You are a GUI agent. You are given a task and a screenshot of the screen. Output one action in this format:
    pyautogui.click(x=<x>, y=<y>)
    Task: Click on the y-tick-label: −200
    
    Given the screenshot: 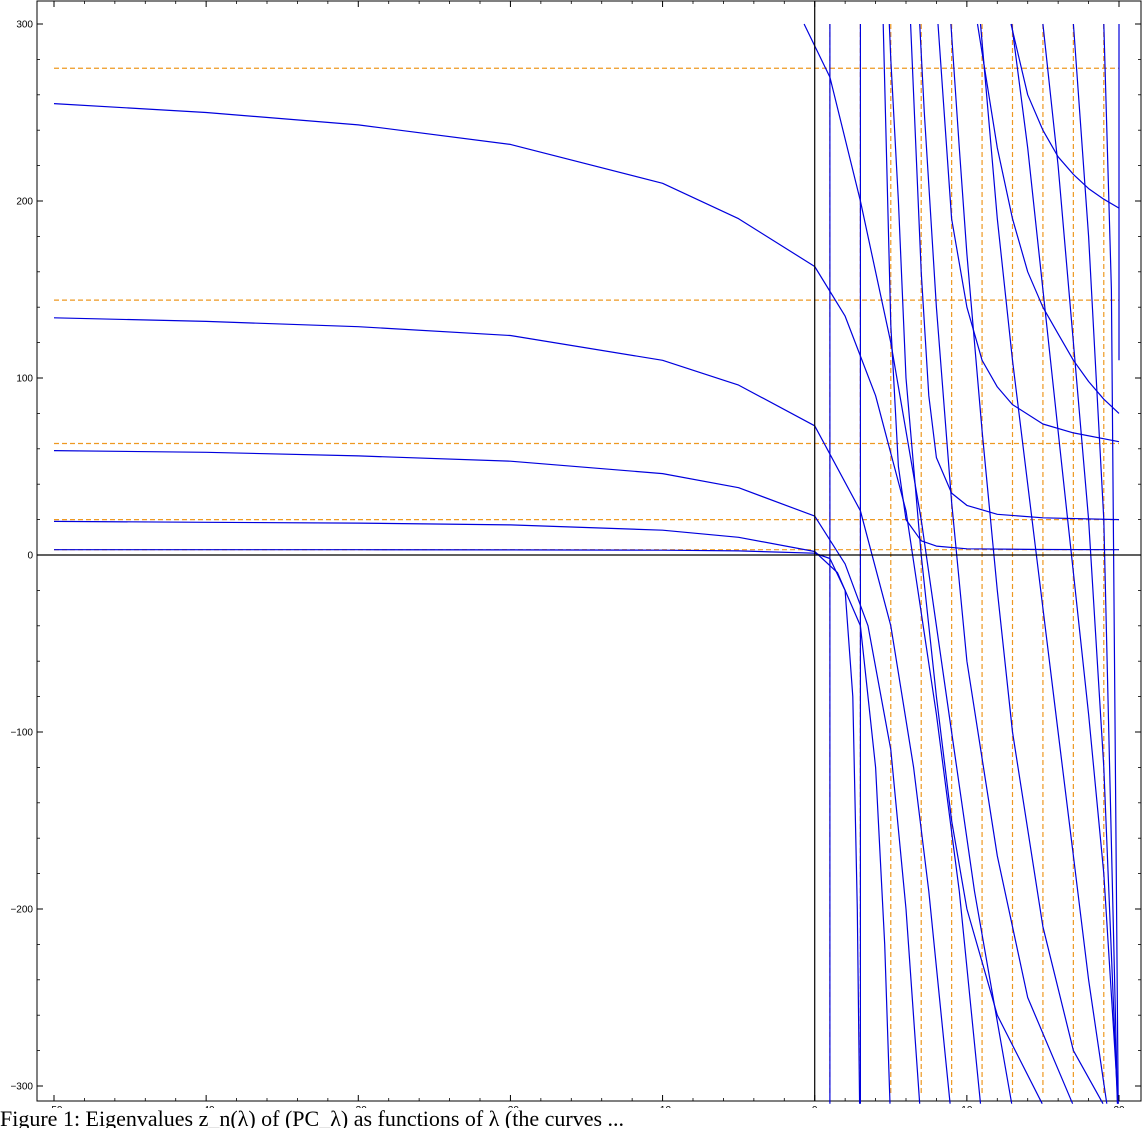 What is the action you would take?
    pyautogui.click(x=21, y=910)
    